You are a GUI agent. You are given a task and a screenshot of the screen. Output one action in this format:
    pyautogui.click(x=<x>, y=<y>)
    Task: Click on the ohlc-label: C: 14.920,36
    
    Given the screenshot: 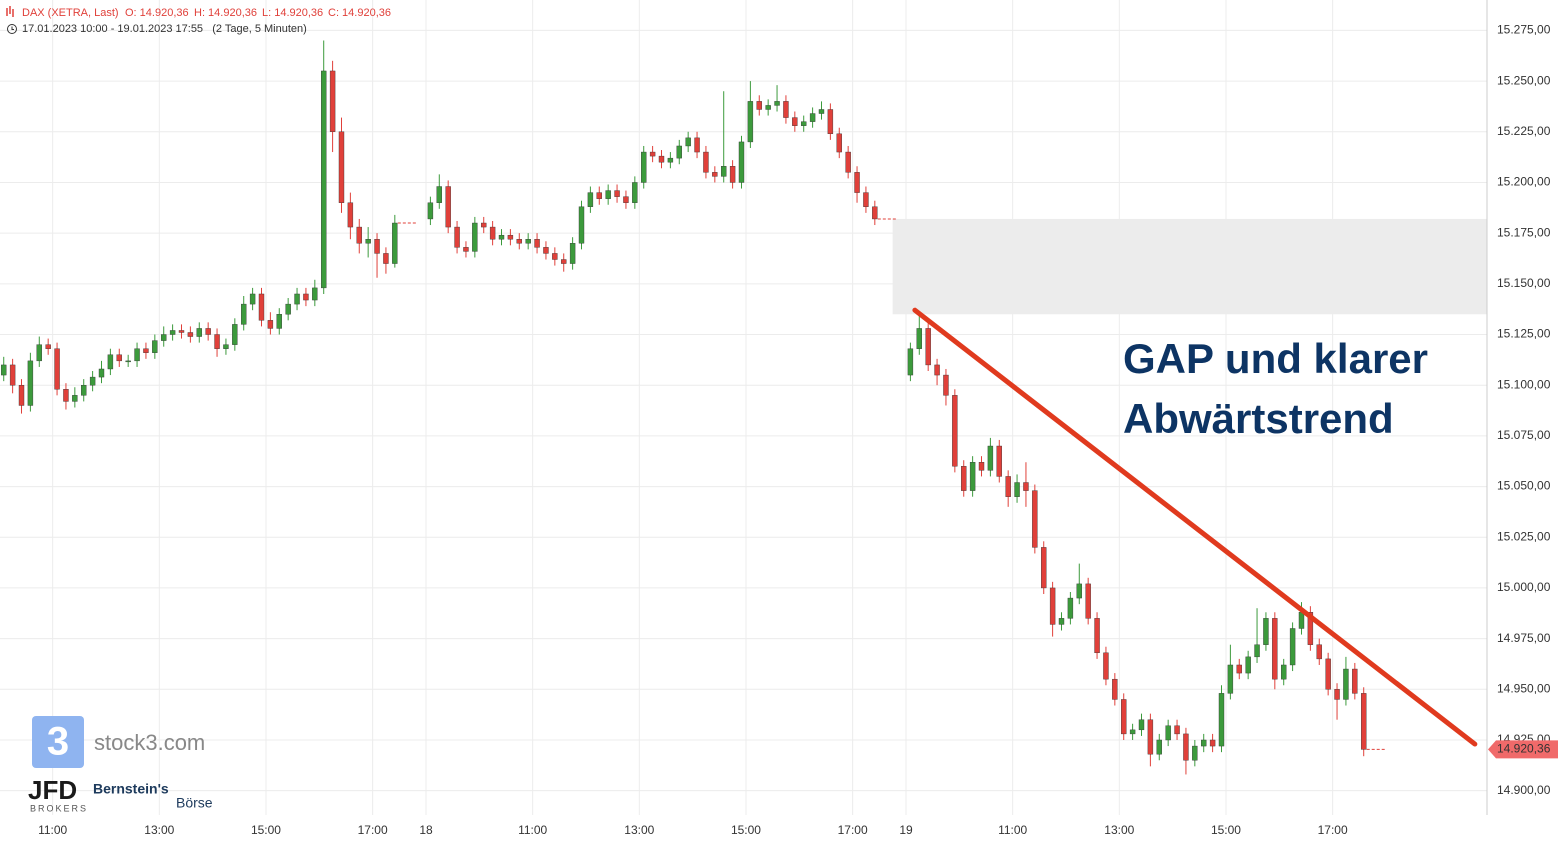 What is the action you would take?
    pyautogui.click(x=359, y=13)
    